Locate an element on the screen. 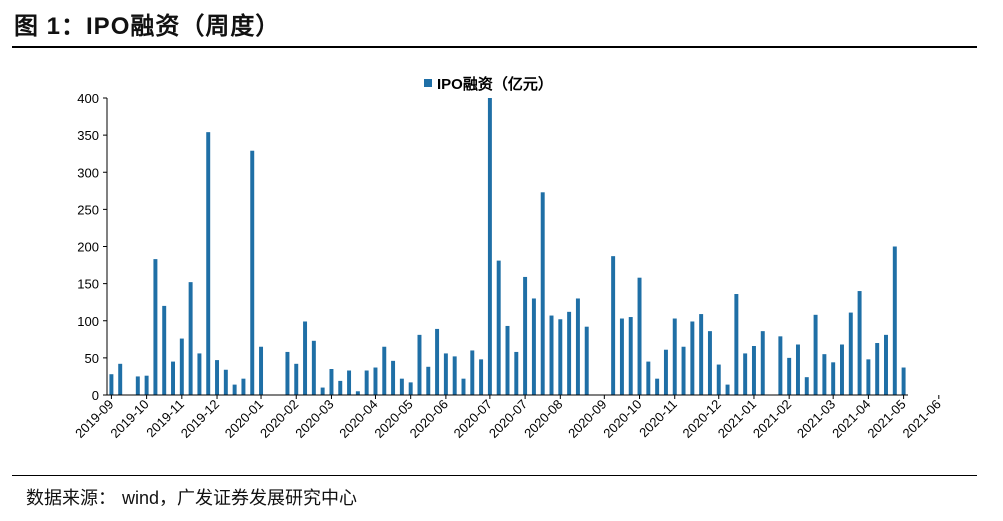  source-text: wind，广发证券发展研究中心 is located at coordinates (240, 498).